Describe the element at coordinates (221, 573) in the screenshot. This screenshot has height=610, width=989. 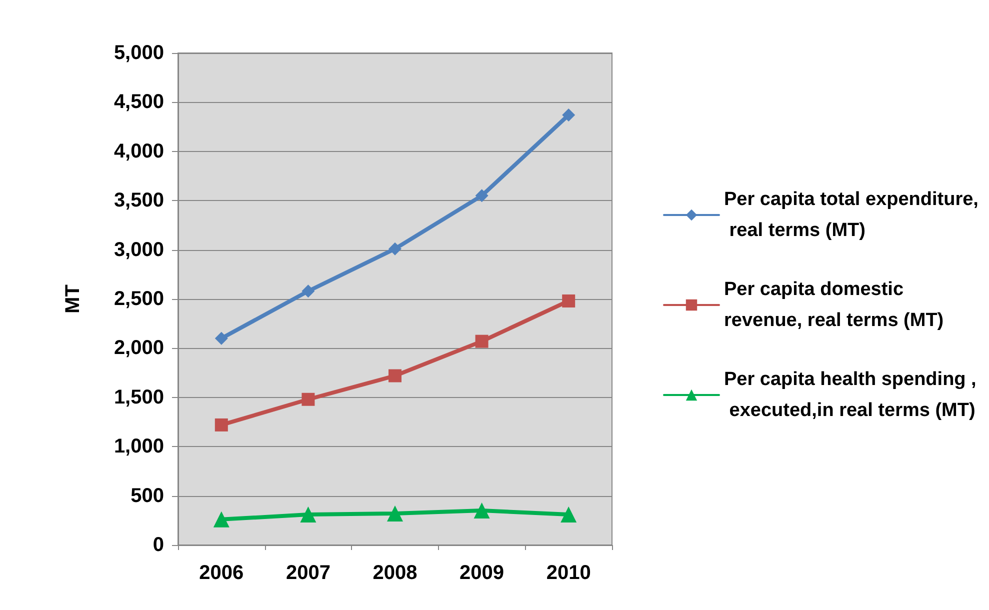
I see `x-tick-label: 2006` at that location.